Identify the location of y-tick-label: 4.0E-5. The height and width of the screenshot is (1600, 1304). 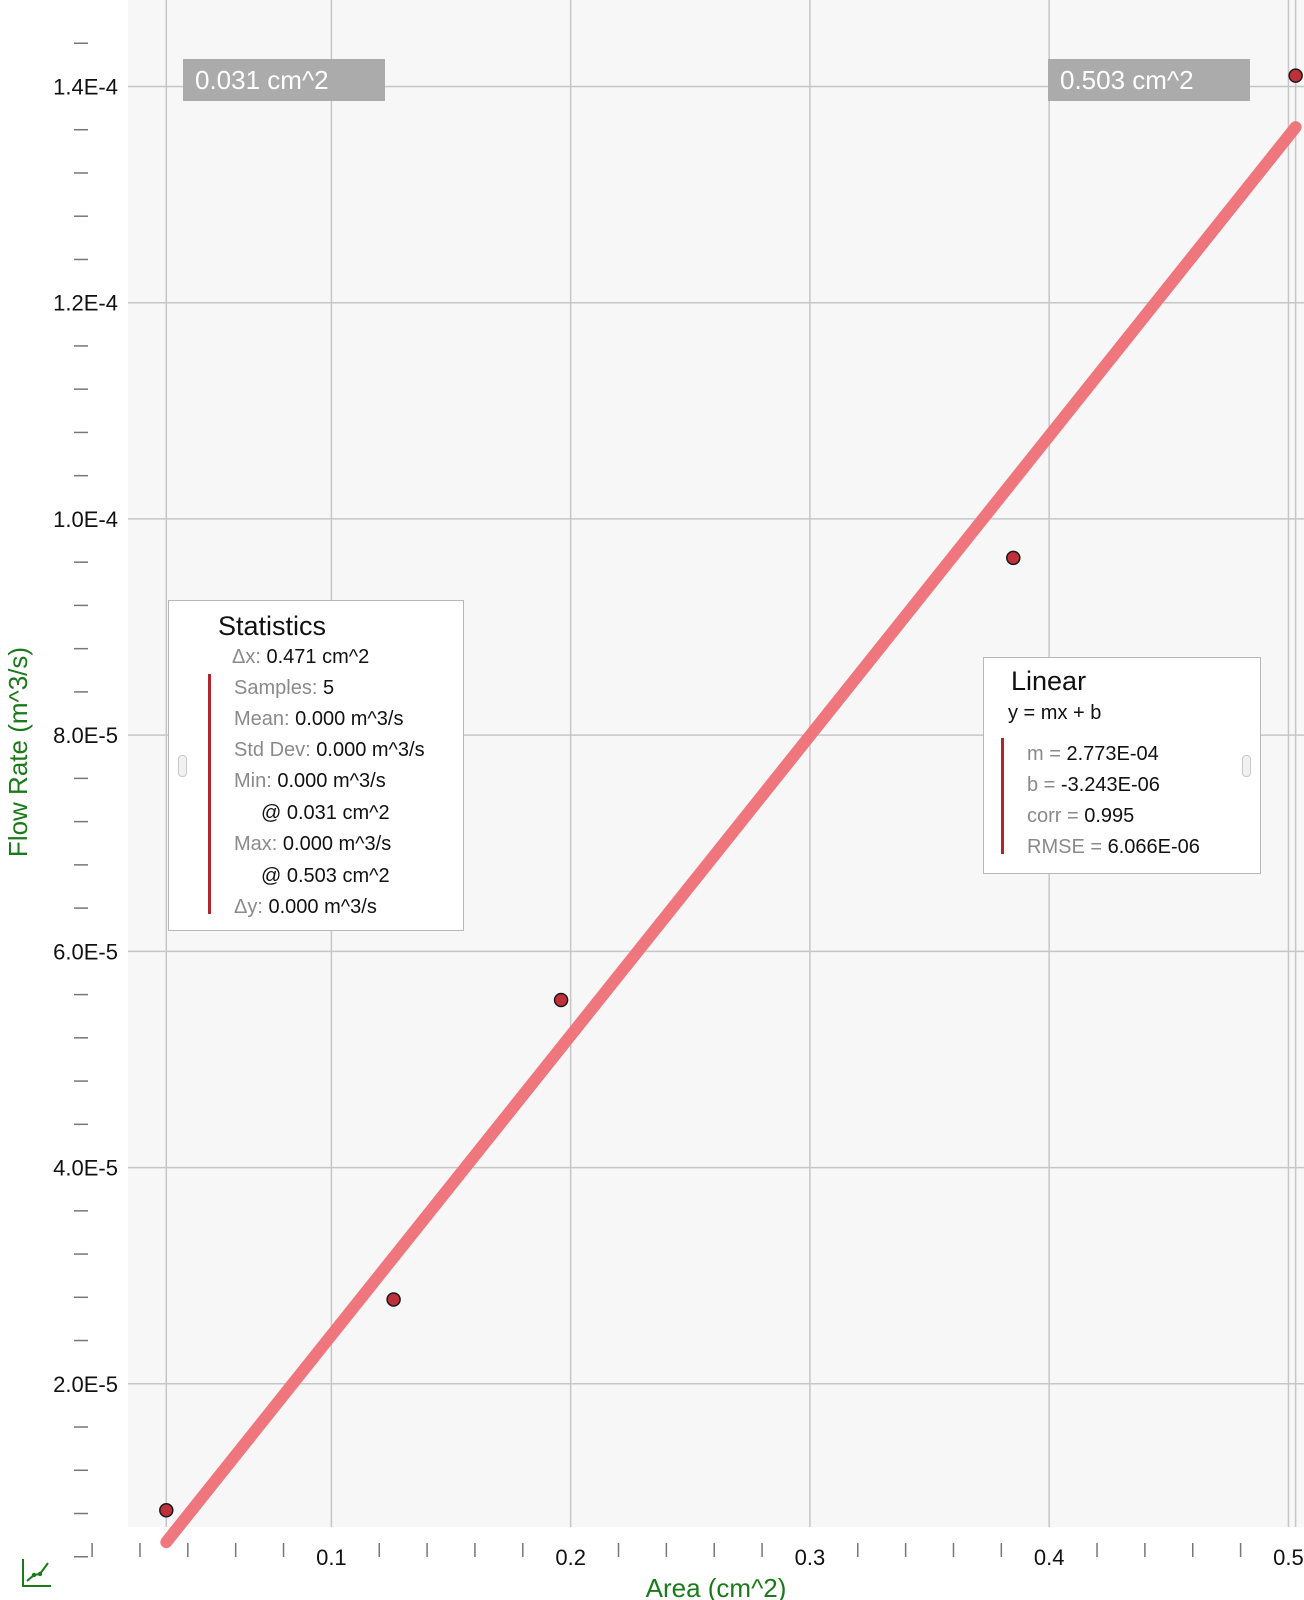
(85, 1168).